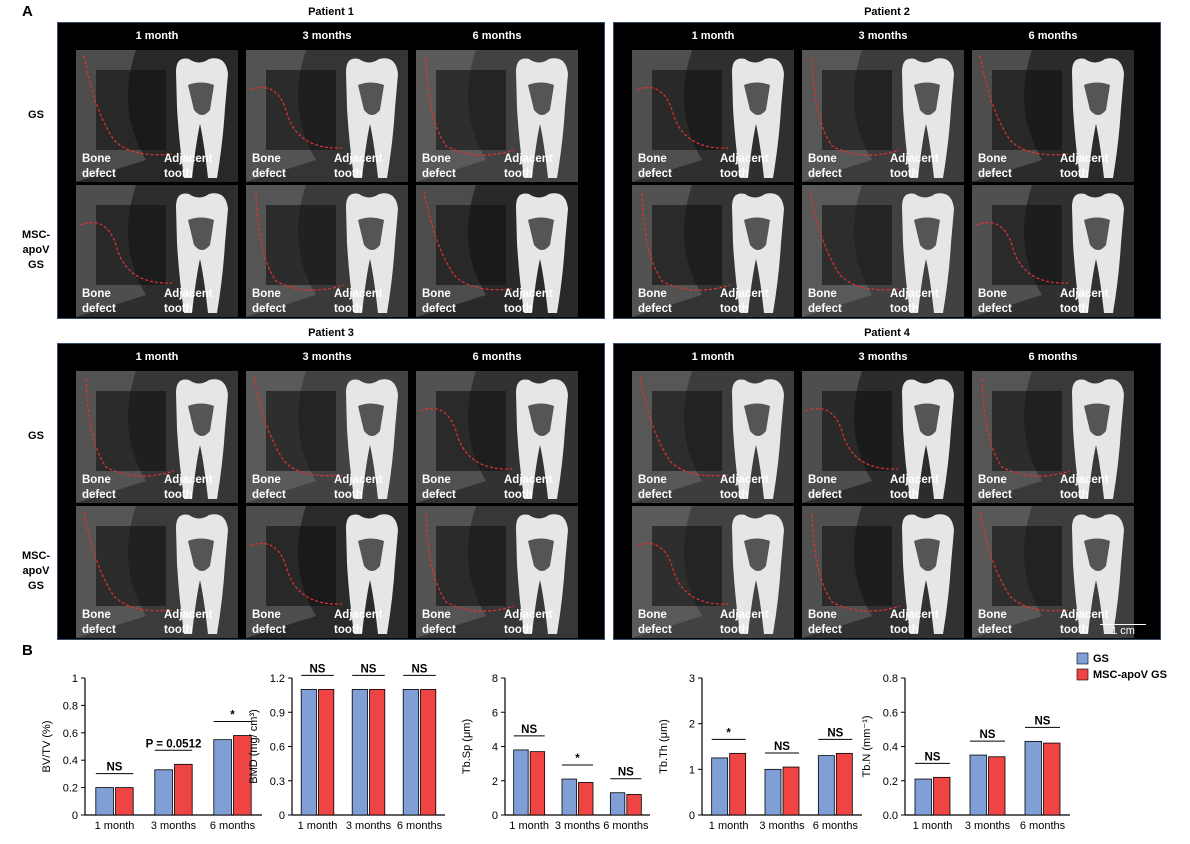 This screenshot has width=1190, height=844. What do you see at coordinates (577, 759) in the screenshot?
I see `significance-label: *` at bounding box center [577, 759].